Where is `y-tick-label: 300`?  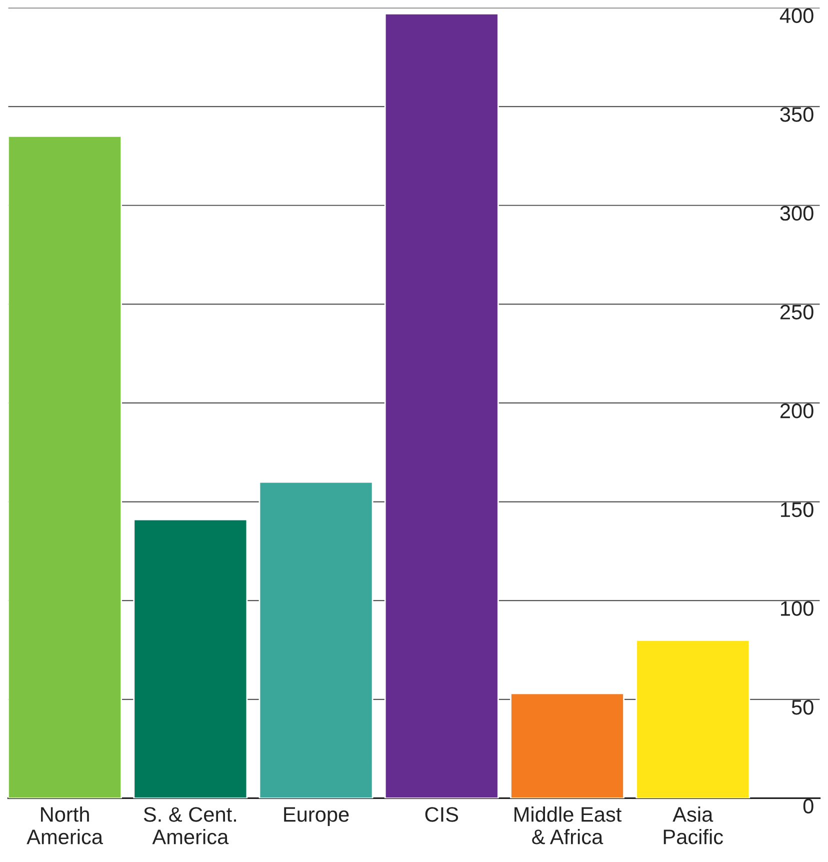
y-tick-label: 300 is located at coordinates (797, 213).